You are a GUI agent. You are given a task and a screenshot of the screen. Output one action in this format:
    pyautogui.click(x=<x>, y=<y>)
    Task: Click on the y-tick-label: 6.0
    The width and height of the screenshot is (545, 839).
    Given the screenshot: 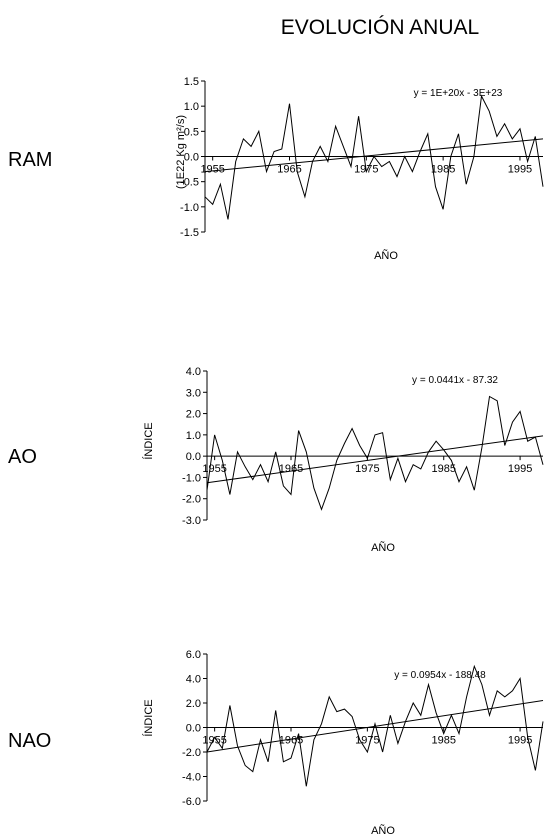 What is the action you would take?
    pyautogui.click(x=193, y=655)
    